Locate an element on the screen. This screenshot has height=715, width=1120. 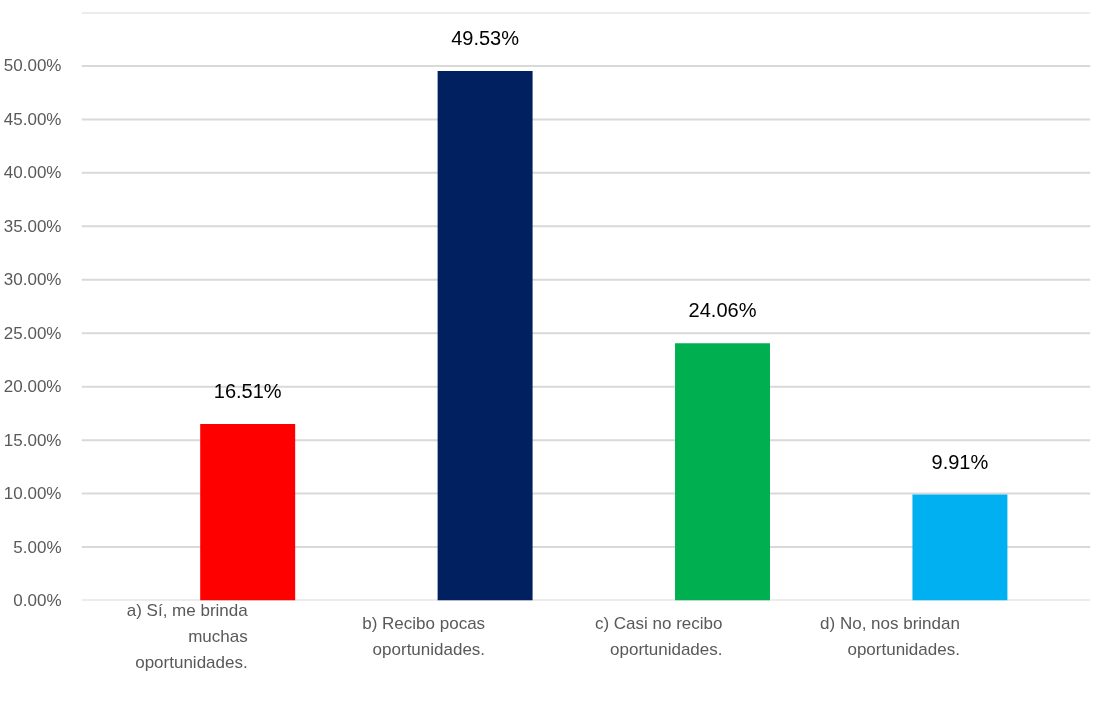
y-tick-label: 0.00% is located at coordinates (37, 600).